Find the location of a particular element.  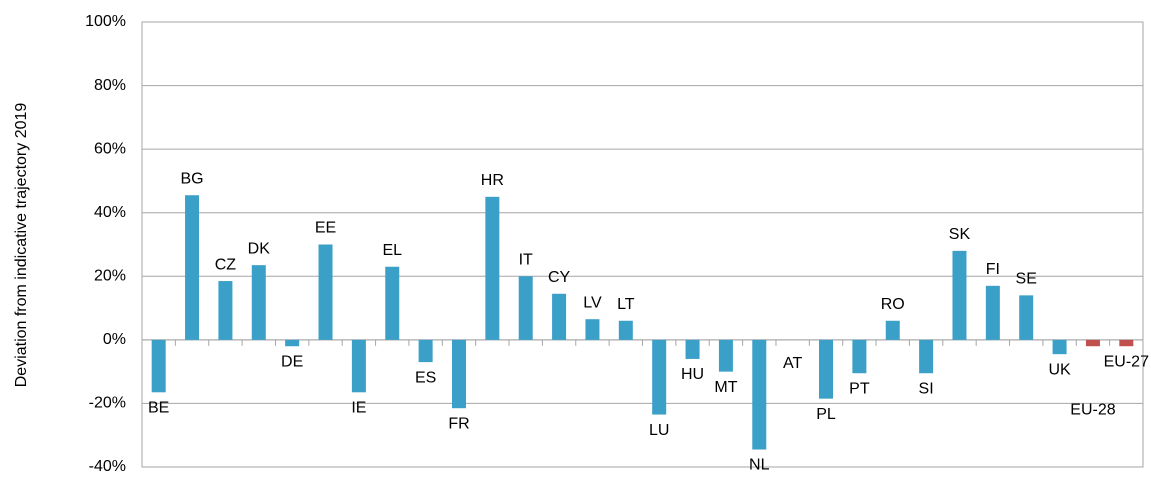

y-tick-label: 20% is located at coordinates (110, 276).